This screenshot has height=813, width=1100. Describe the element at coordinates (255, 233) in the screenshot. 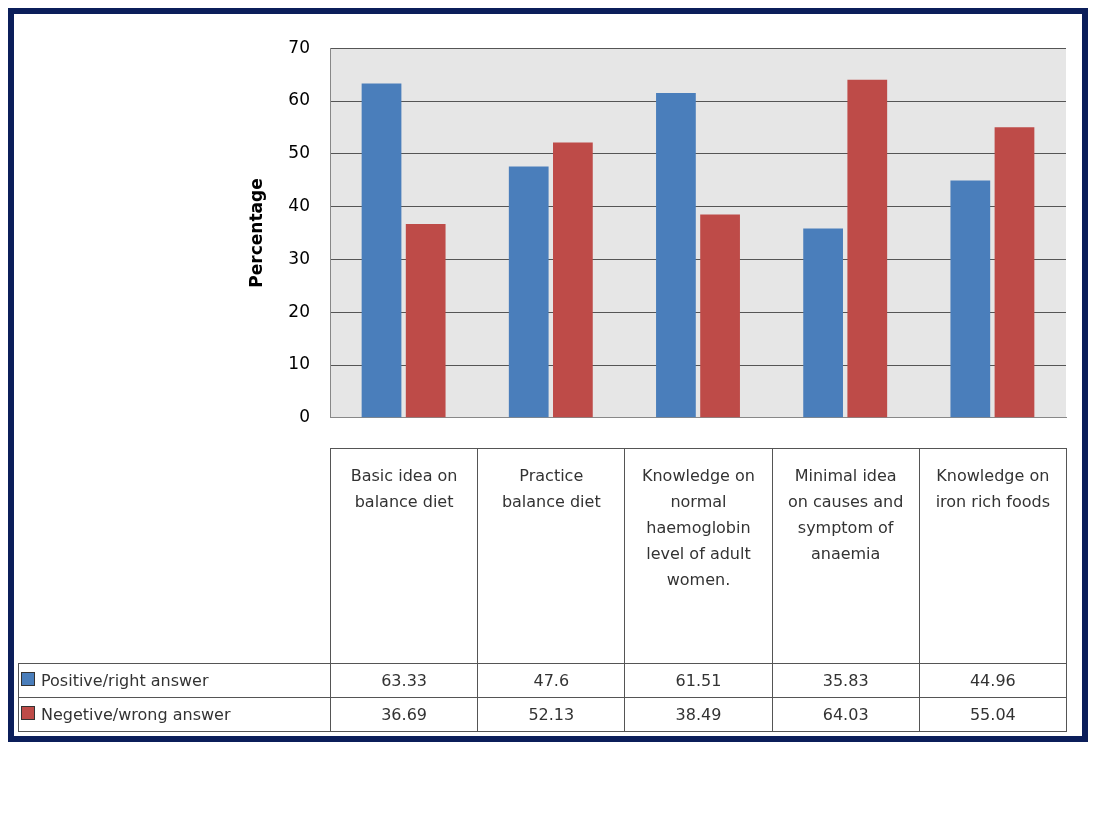

I see `y-axis-title: Percentage` at that location.